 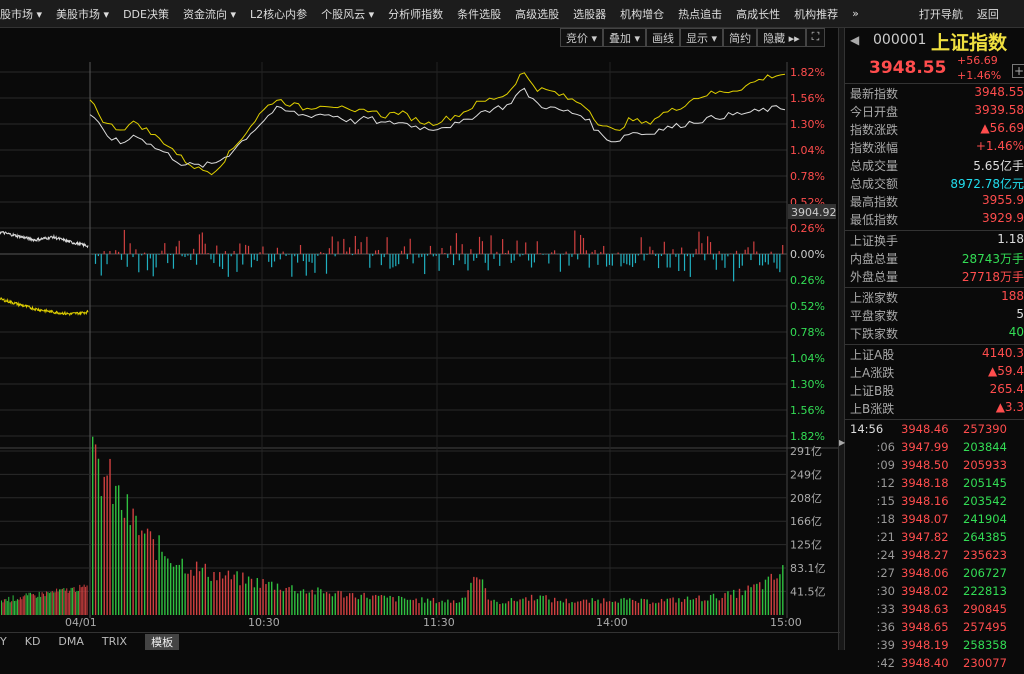 I want to click on indicator-tab: KD, so click(x=33, y=641).